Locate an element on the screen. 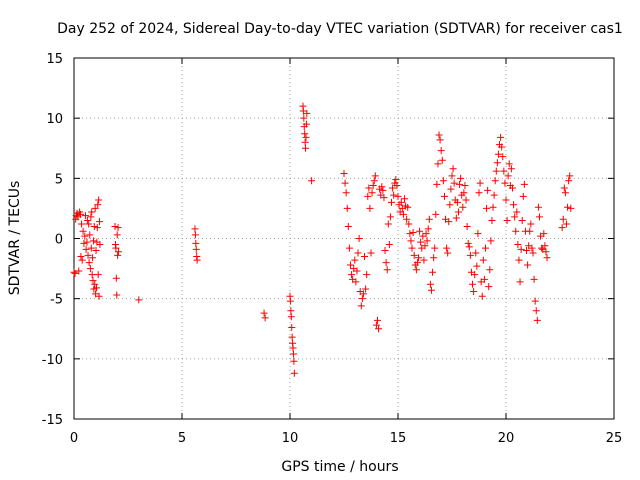  y-tick-label: -15 is located at coordinates (52, 420).